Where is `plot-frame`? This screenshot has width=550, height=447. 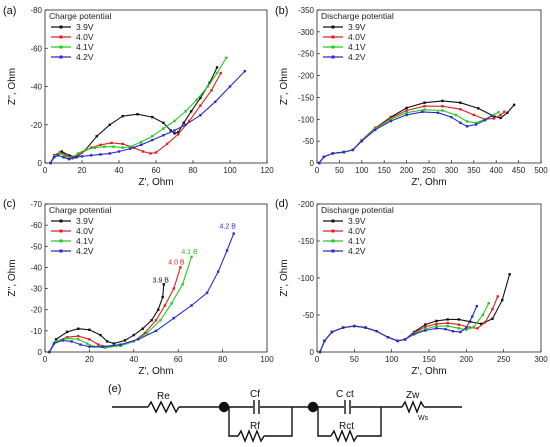
plot-frame is located at coordinates (156, 278).